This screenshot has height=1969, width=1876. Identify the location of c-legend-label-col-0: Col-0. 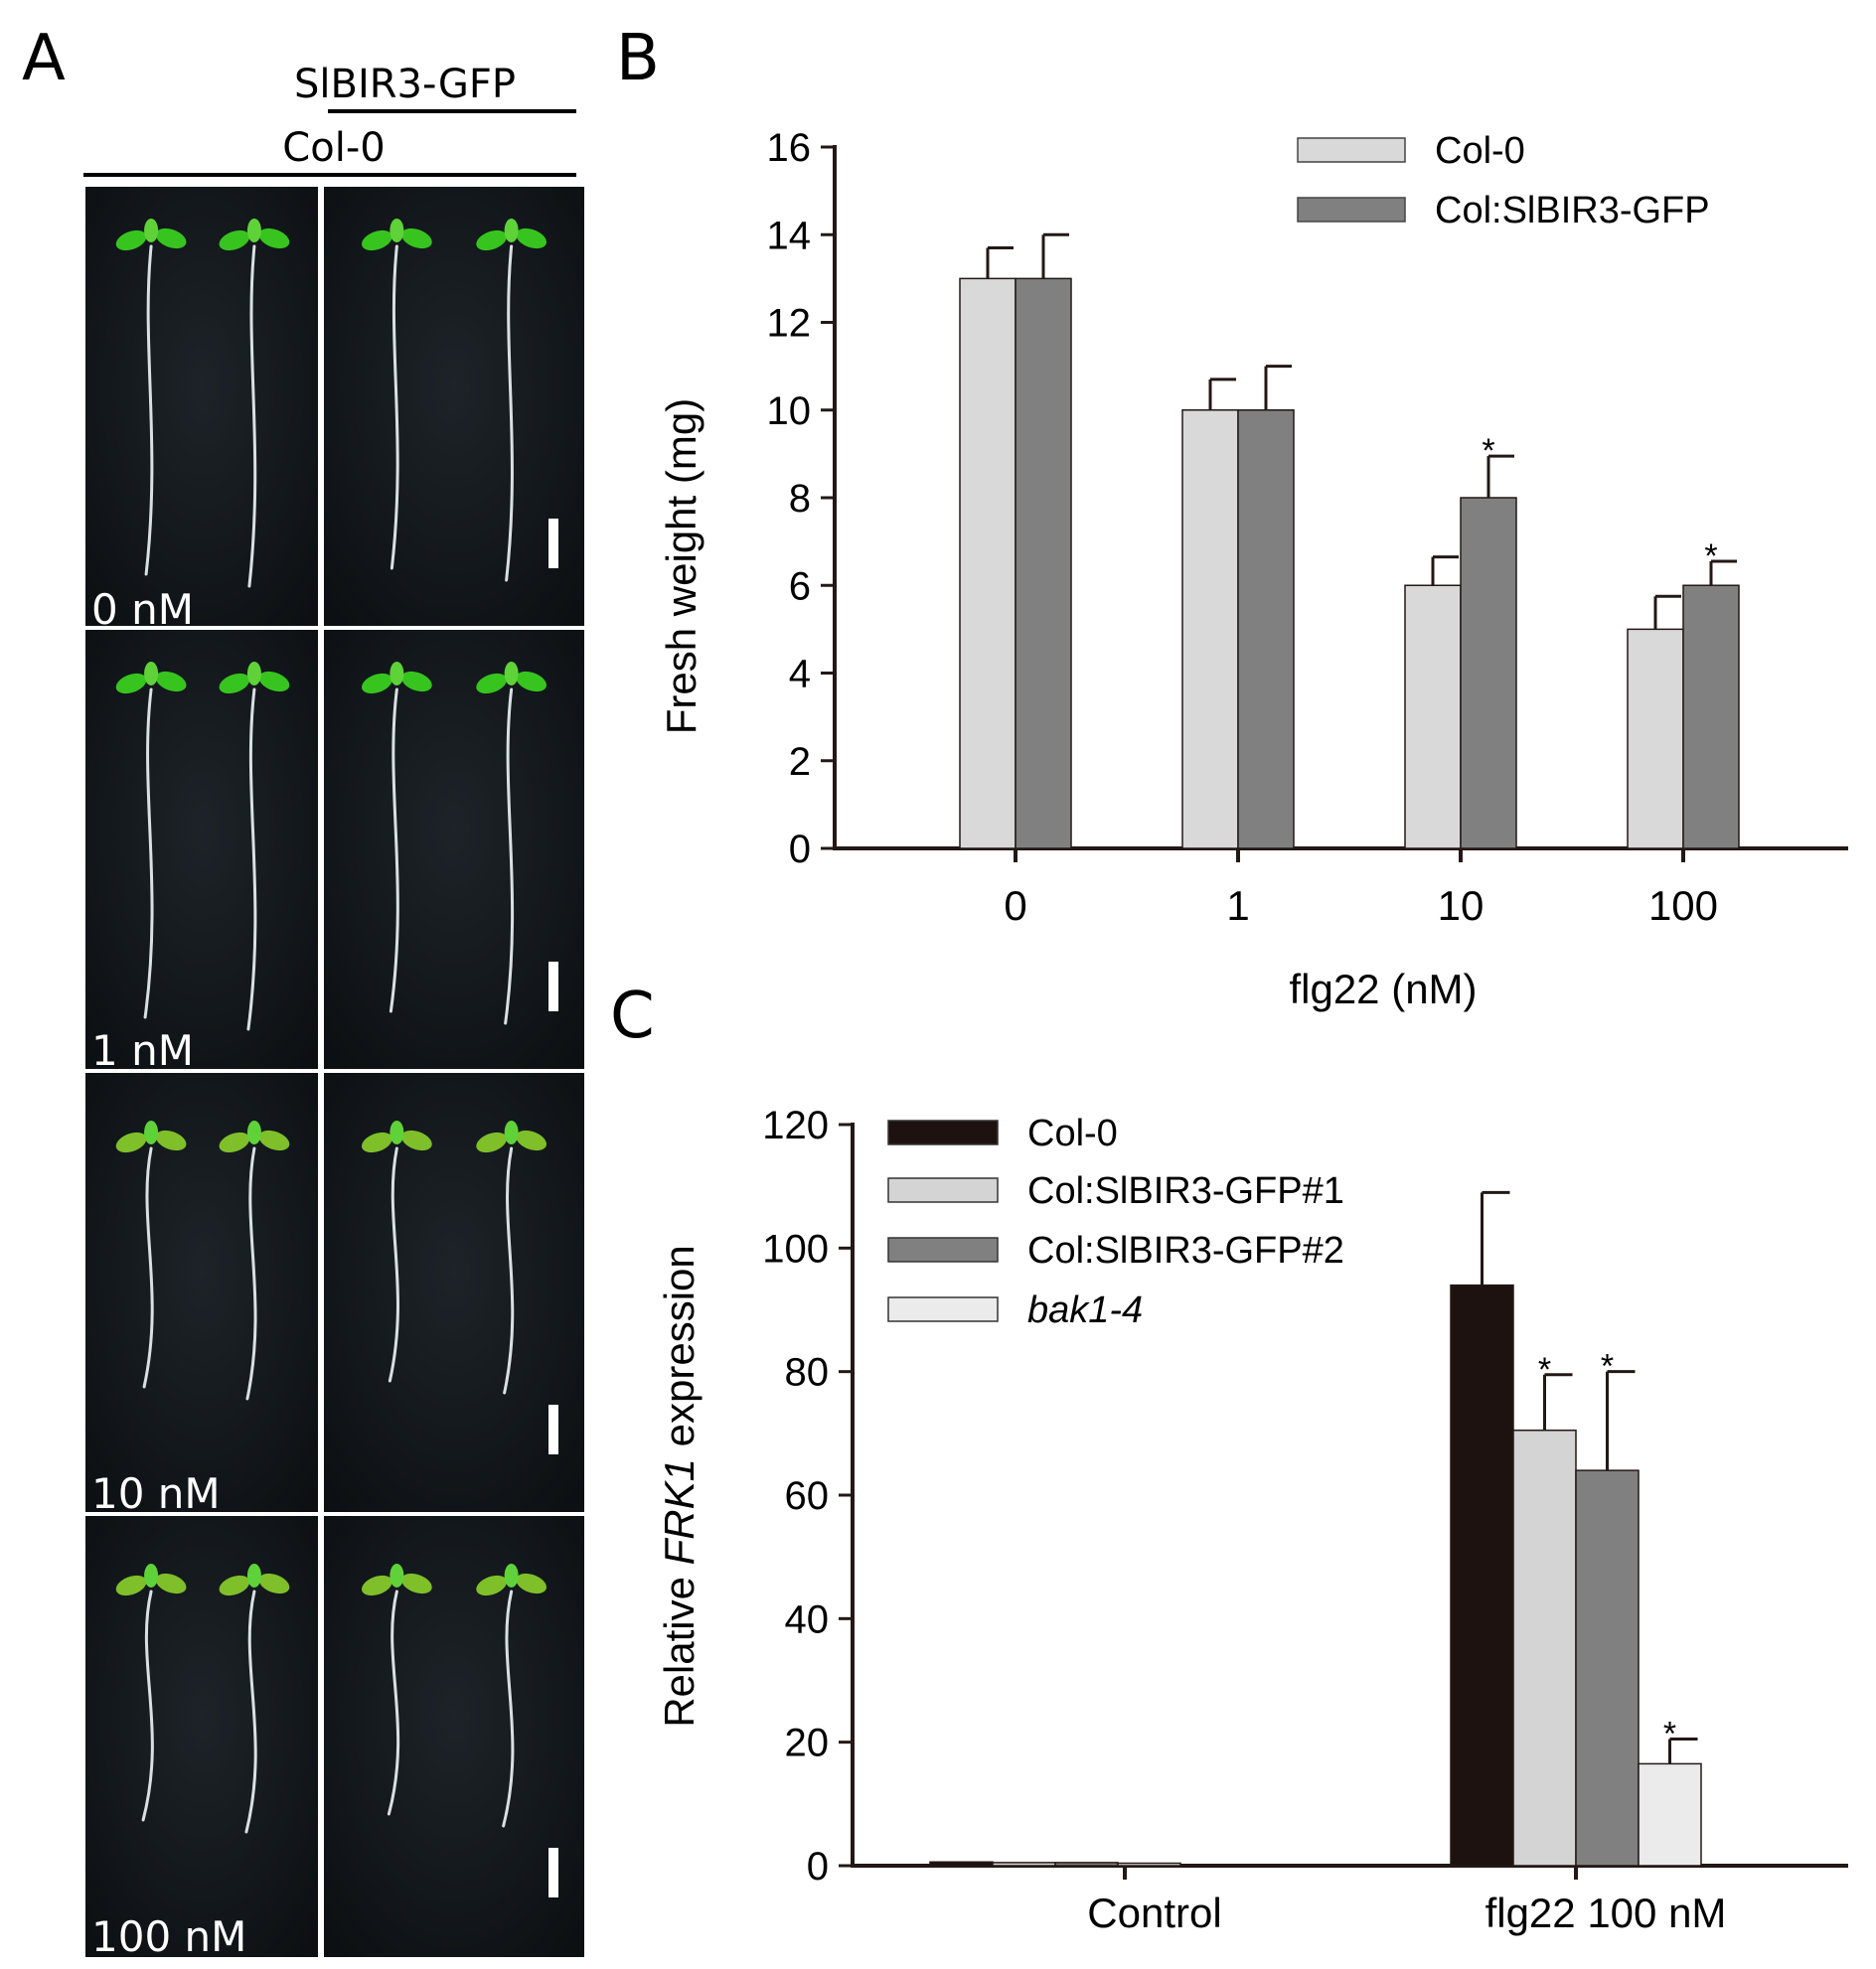
(1072, 1133).